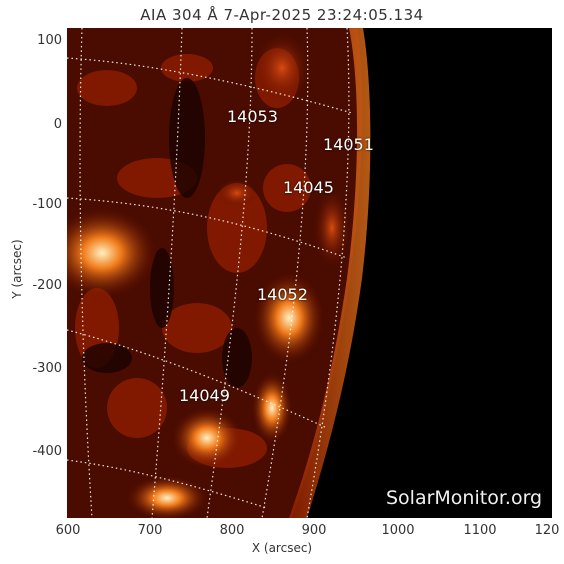 This screenshot has height=564, width=564. I want to click on region-label-14052: 14052, so click(282, 294).